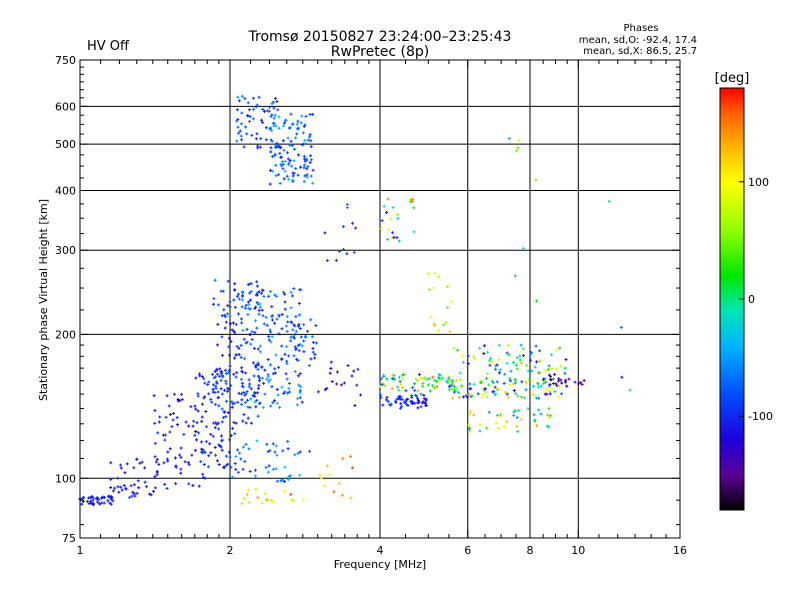 The height and width of the screenshot is (600, 800). I want to click on colorbar-tick-label: -100, so click(760, 416).